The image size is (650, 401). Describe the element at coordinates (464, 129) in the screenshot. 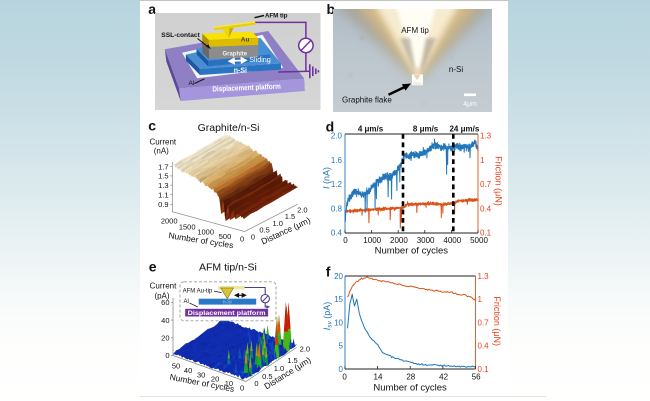

I see `svg-text: 24 μm/s` at that location.